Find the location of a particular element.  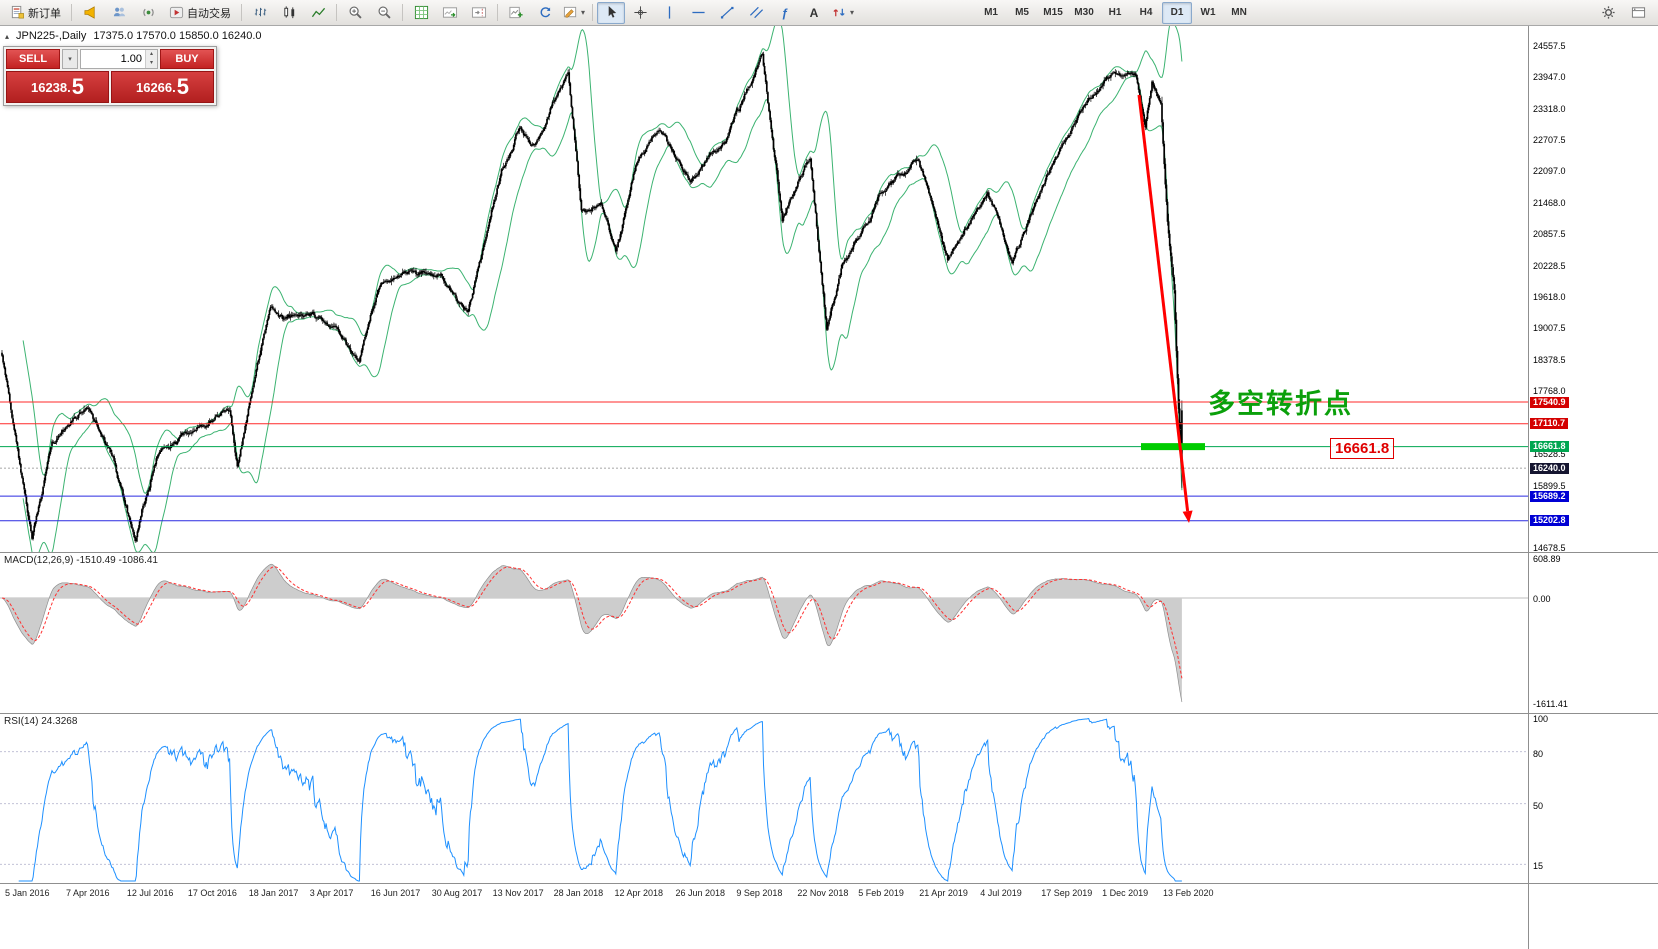

price-tag-17110.7: 17110.7 is located at coordinates (1549, 424).